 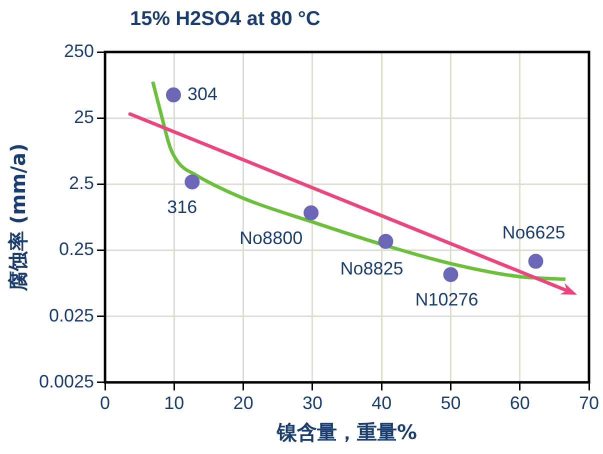 What do you see at coordinates (182, 206) in the screenshot?
I see `annotation: 316` at bounding box center [182, 206].